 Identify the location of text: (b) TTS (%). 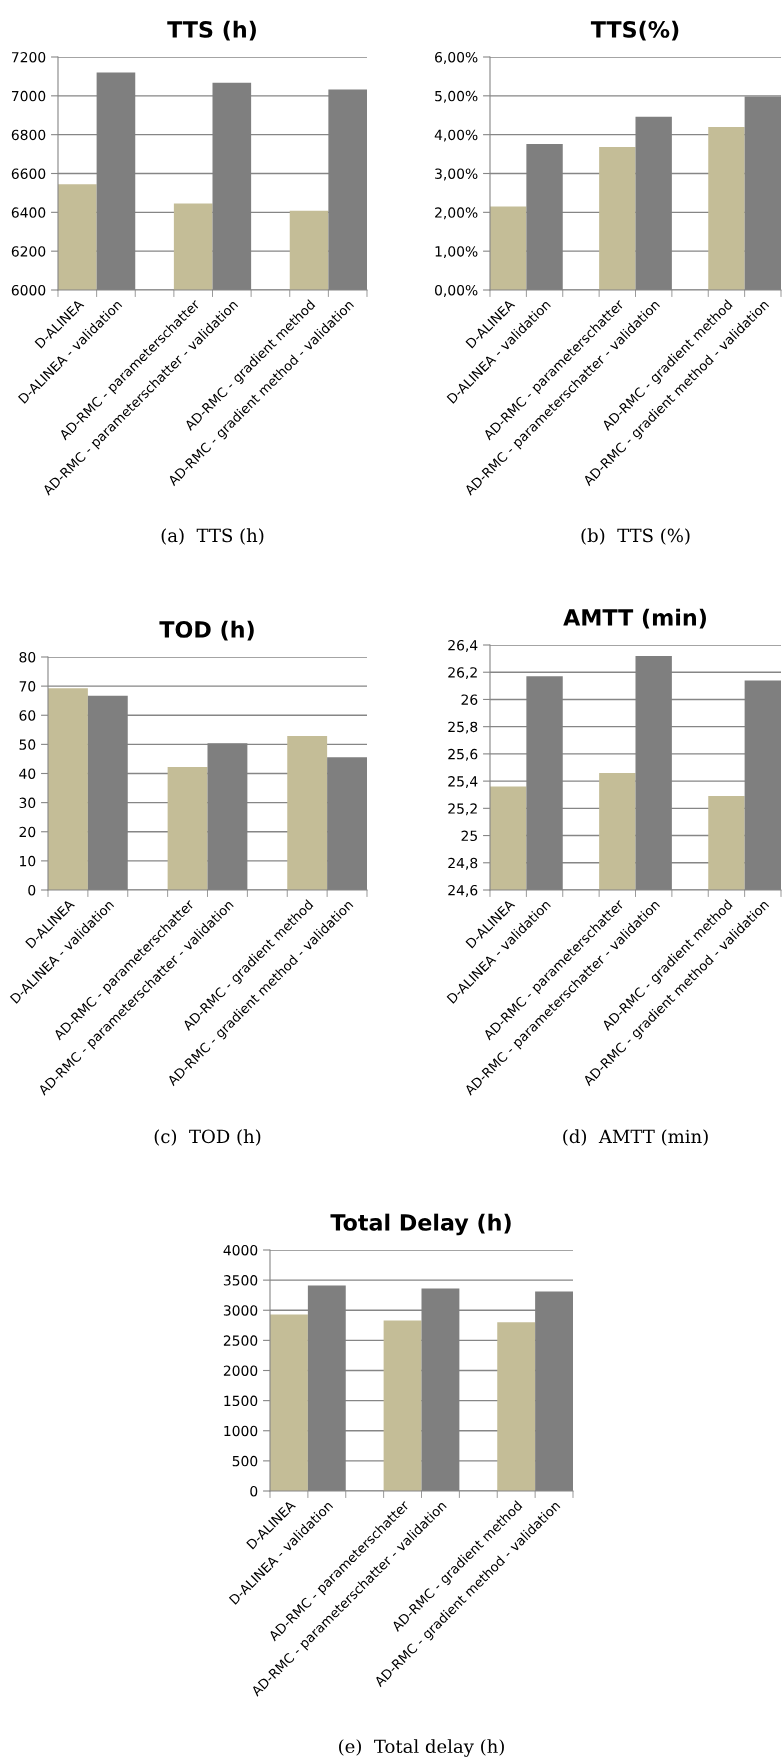
(635, 536).